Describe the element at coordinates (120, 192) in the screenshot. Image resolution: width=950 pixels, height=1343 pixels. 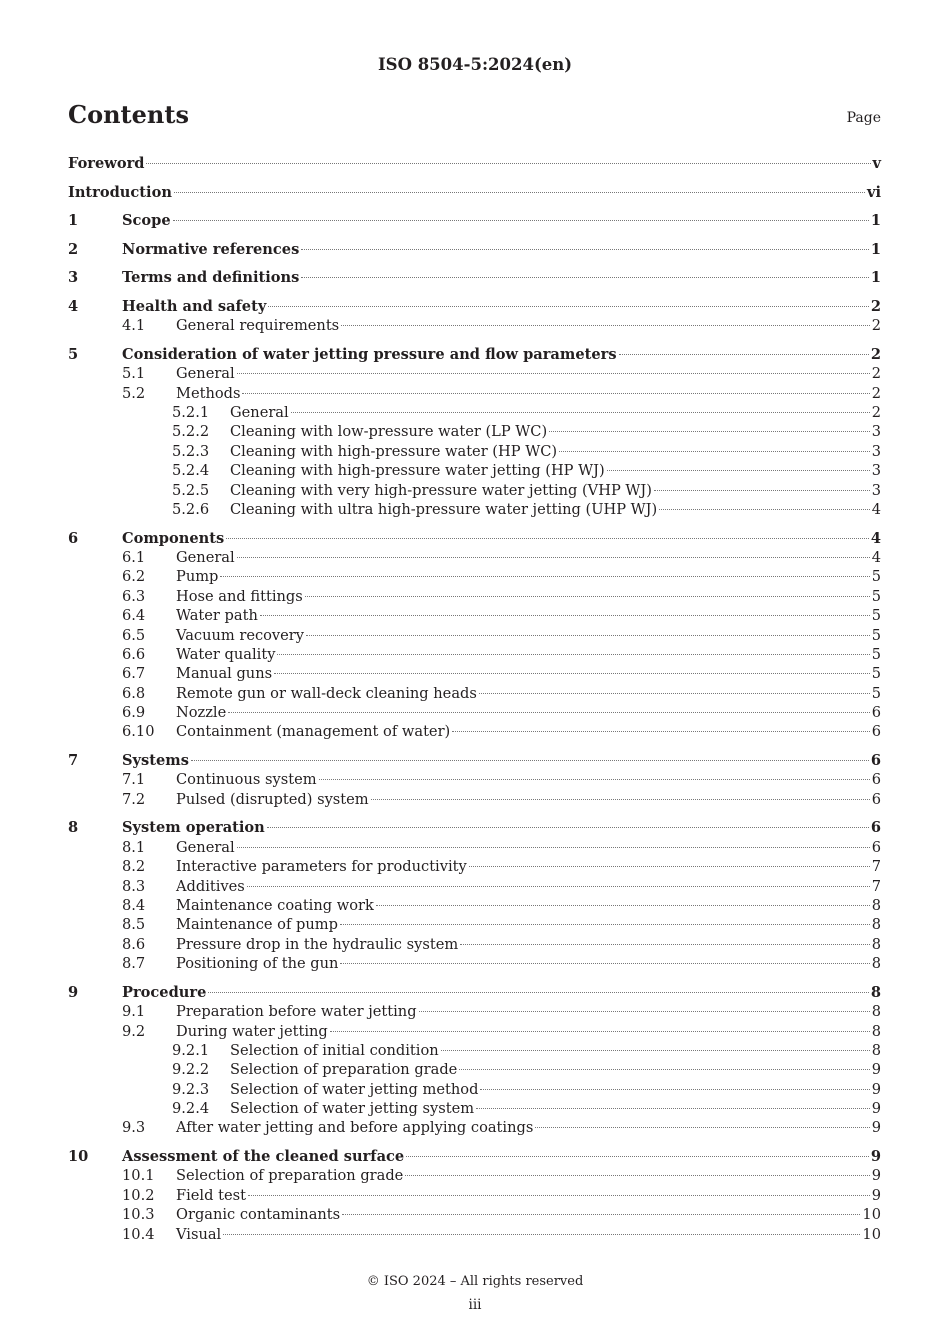
I see `toc-entry-title: Introduction` at that location.